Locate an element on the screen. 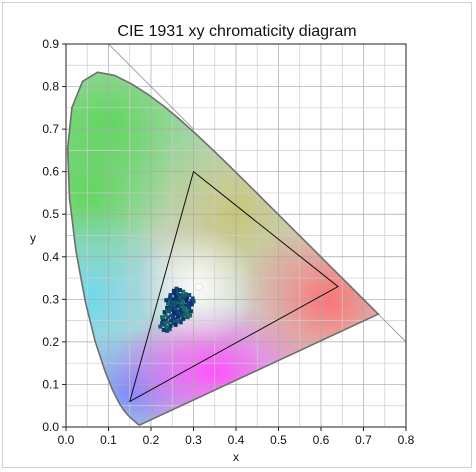 The height and width of the screenshot is (472, 476). y-tick-label: 0.2 is located at coordinates (50, 342).